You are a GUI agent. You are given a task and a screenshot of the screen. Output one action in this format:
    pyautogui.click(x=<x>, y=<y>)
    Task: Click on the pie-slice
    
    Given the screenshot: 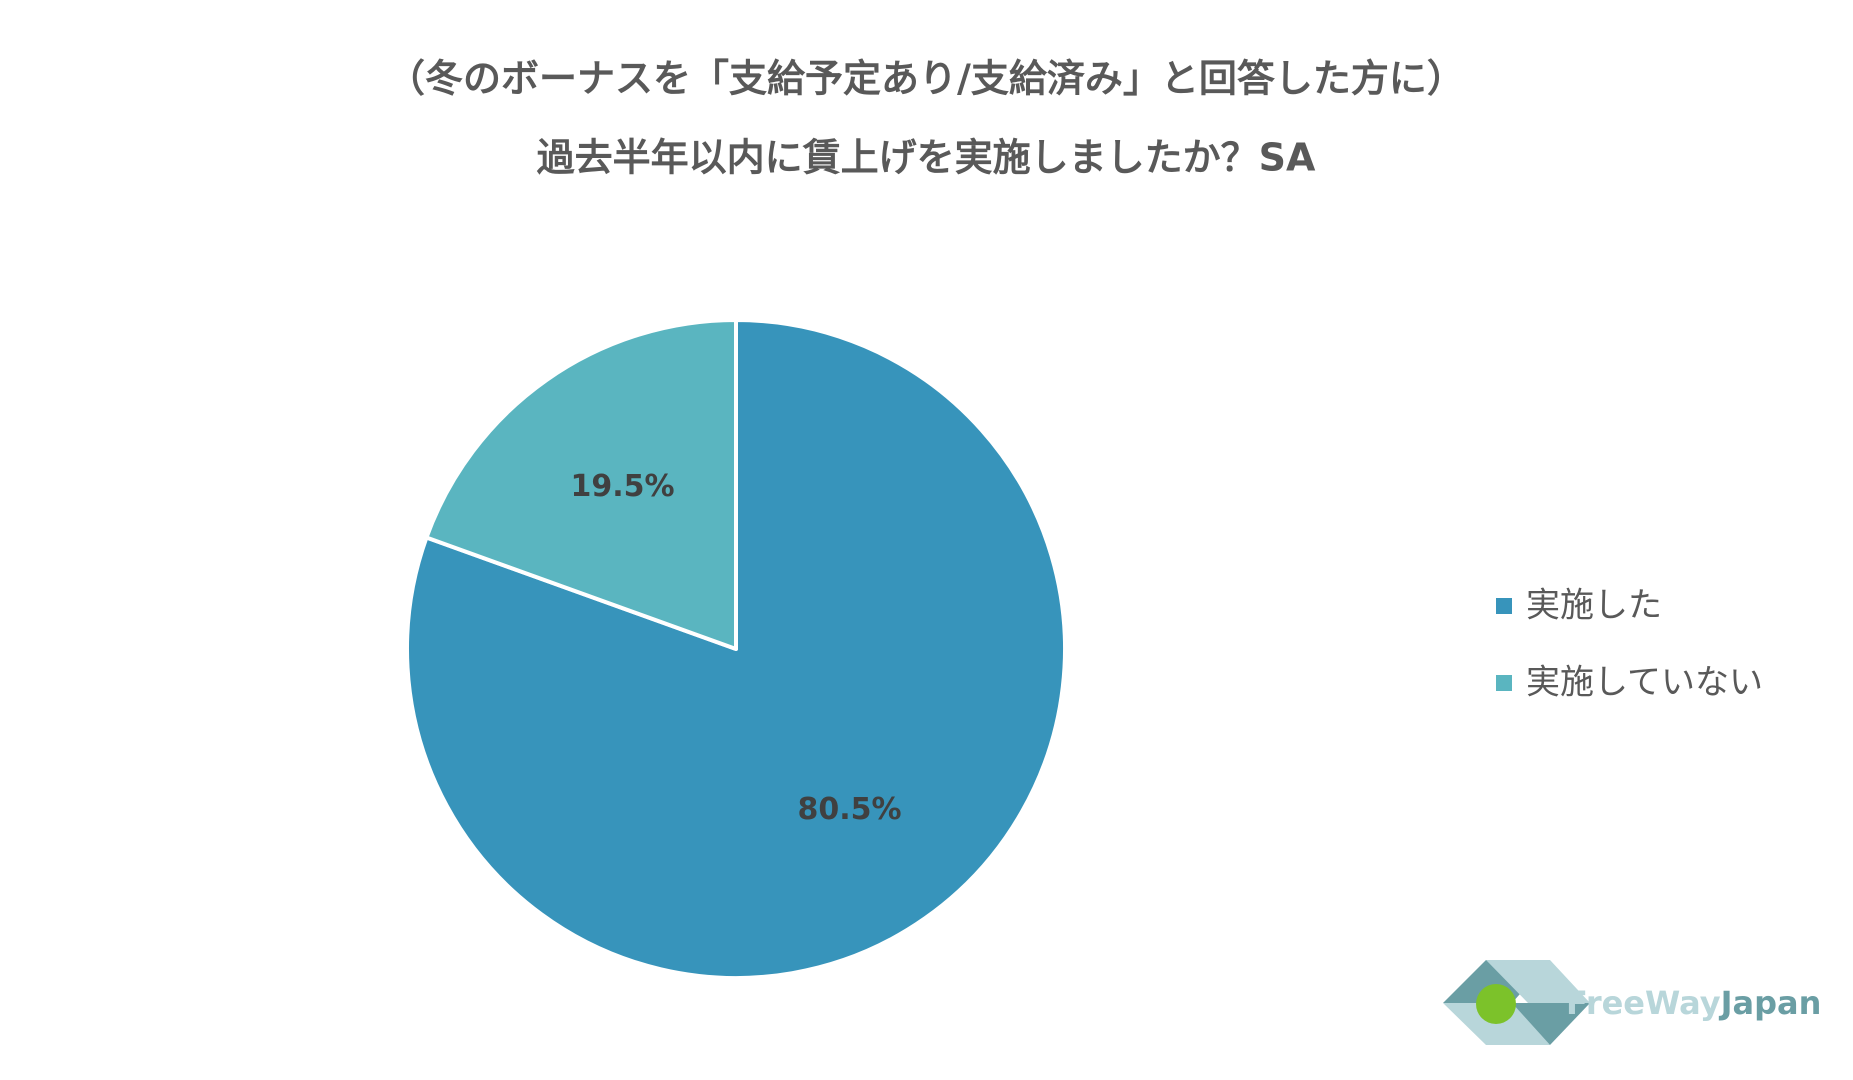 What is the action you would take?
    pyautogui.click(x=581, y=484)
    